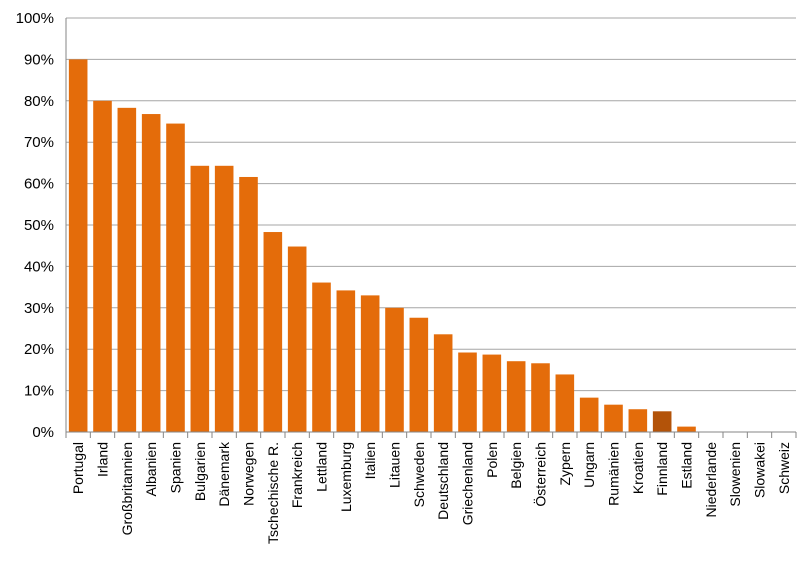 This screenshot has width=812, height=572. What do you see at coordinates (297, 475) in the screenshot?
I see `x-category-label-10: Frankreich` at bounding box center [297, 475].